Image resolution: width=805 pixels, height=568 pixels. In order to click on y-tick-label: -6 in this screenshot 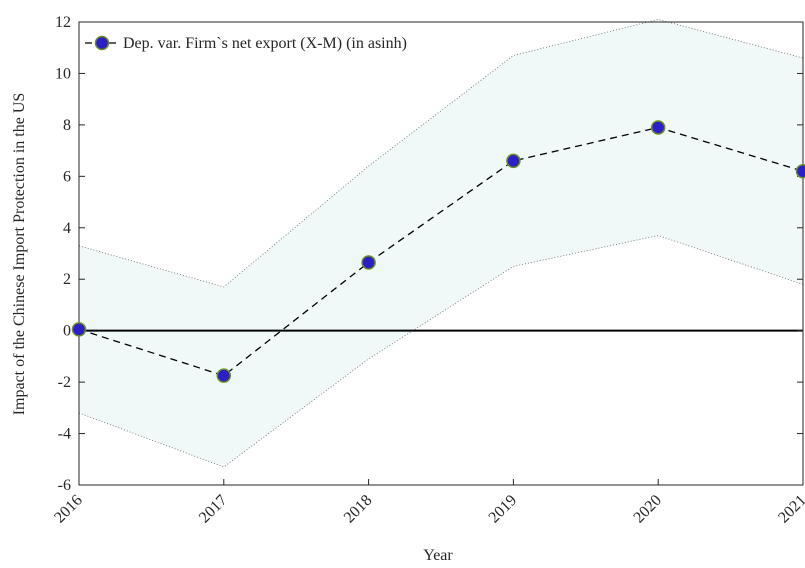, I will do `click(64, 485)`.